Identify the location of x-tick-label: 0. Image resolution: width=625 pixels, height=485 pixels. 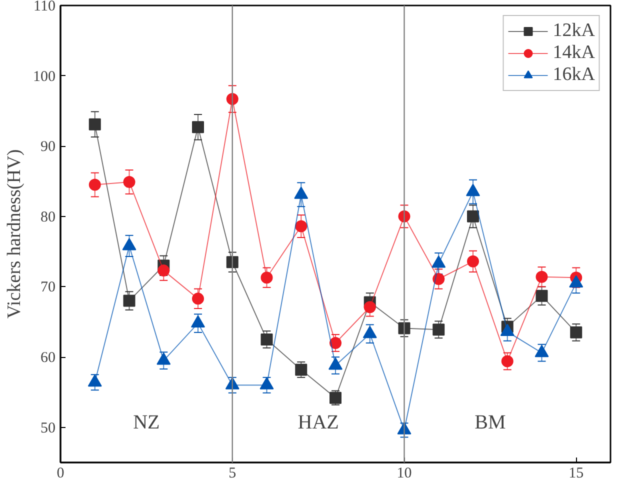
(60, 474).